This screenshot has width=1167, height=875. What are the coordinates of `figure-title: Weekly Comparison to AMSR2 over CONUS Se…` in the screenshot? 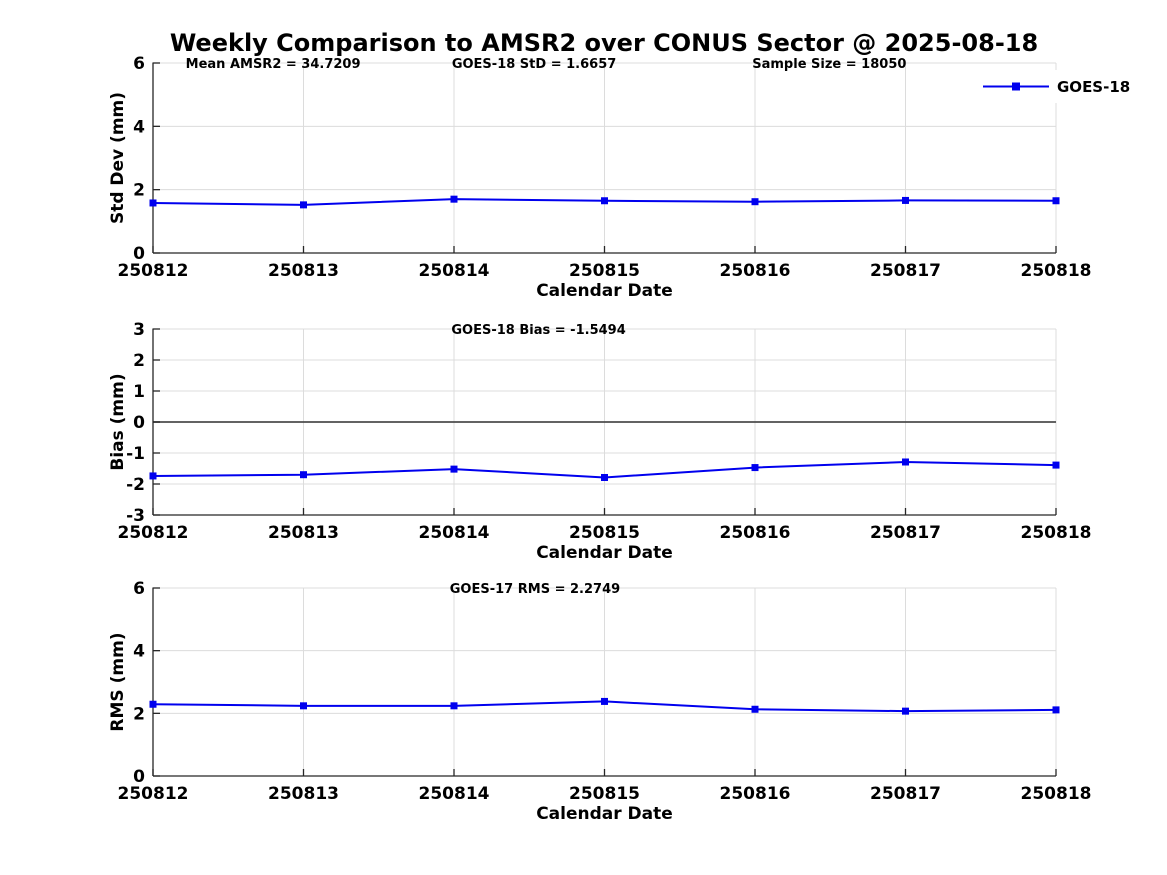 It's located at (604, 43).